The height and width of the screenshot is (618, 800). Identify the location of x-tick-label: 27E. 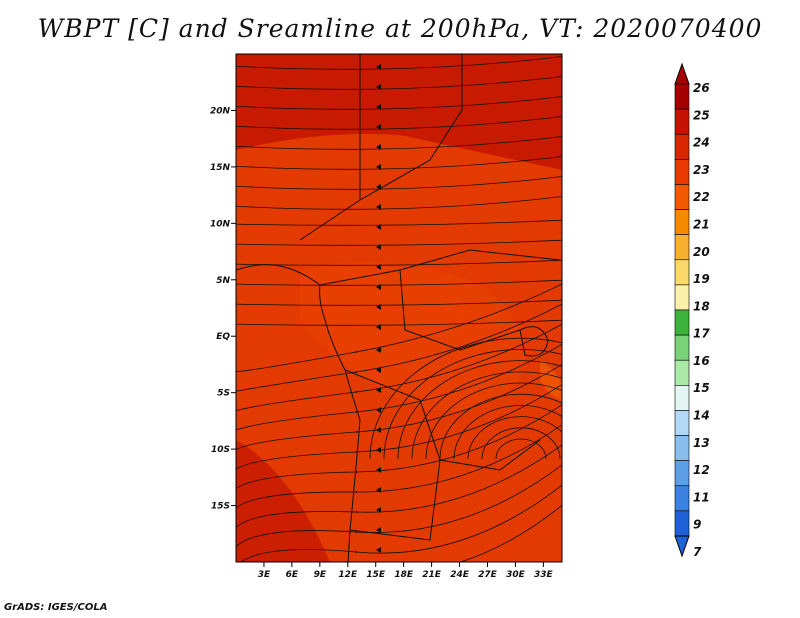
(488, 575).